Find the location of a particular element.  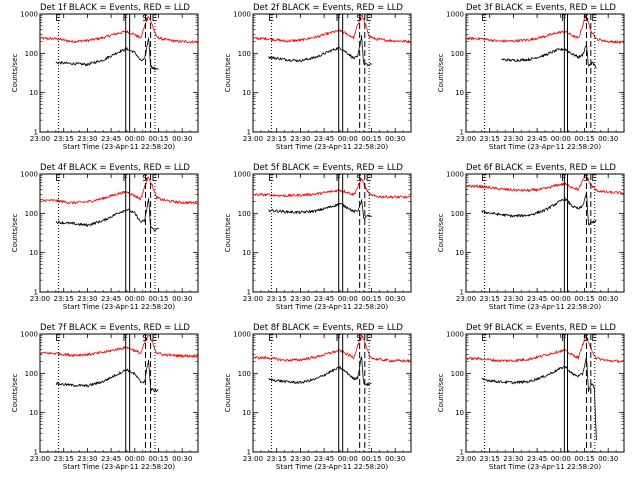

panel-title: Det 3f BLACK = Events, RED = LLD is located at coordinates (541, 8).